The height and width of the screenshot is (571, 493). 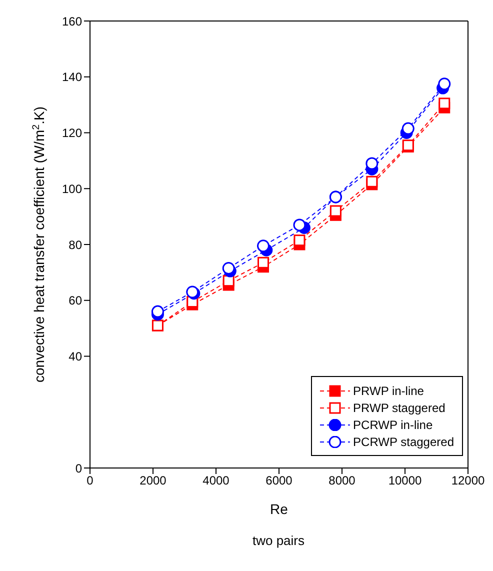 I want to click on y-tick-label: 100, so click(x=72, y=189).